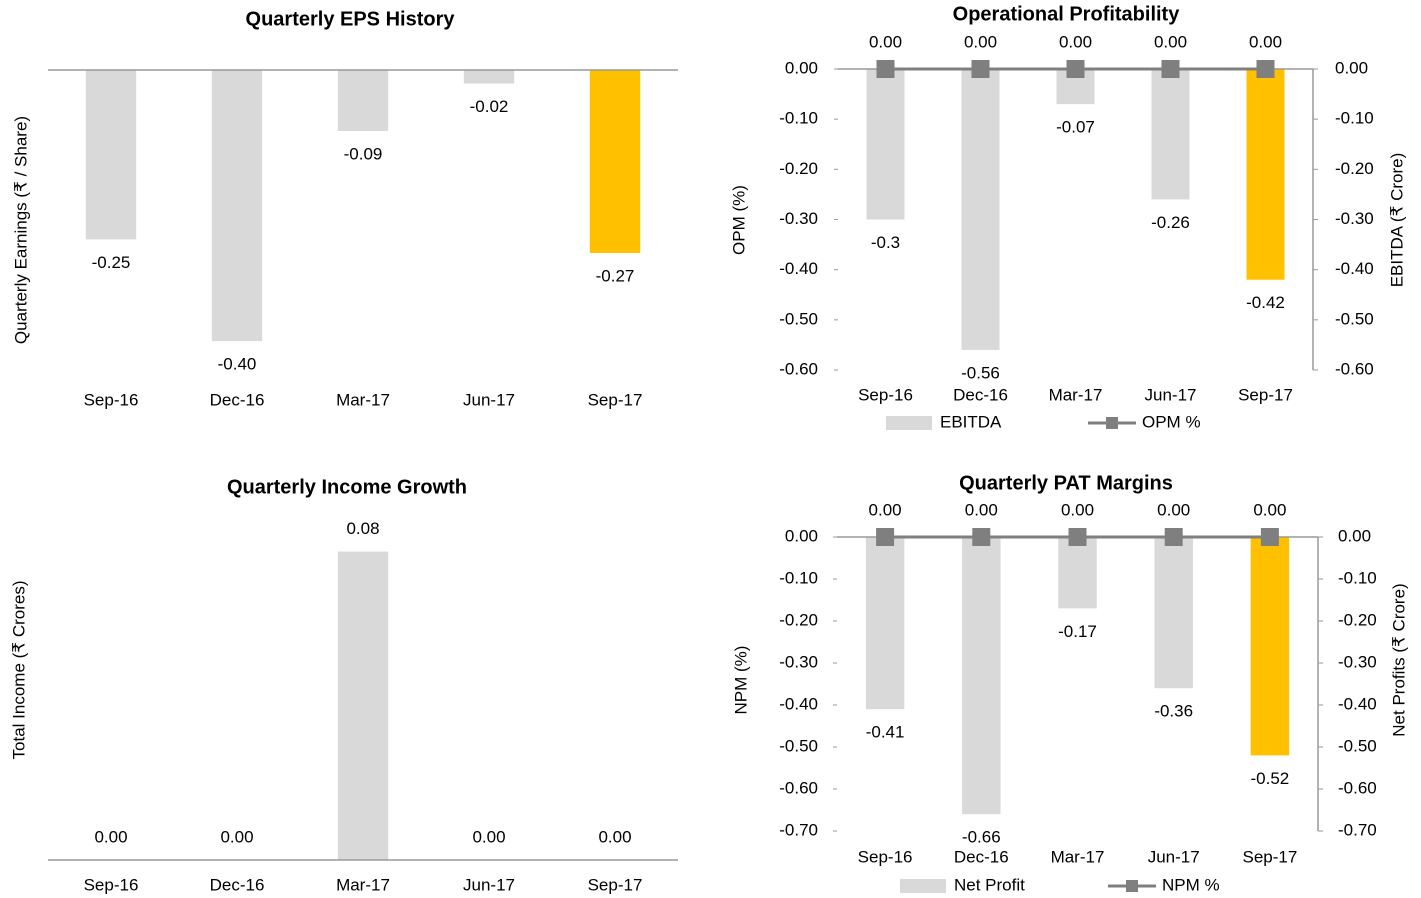  What do you see at coordinates (1170, 222) in the screenshot?
I see `bar-value-label: -0.26` at bounding box center [1170, 222].